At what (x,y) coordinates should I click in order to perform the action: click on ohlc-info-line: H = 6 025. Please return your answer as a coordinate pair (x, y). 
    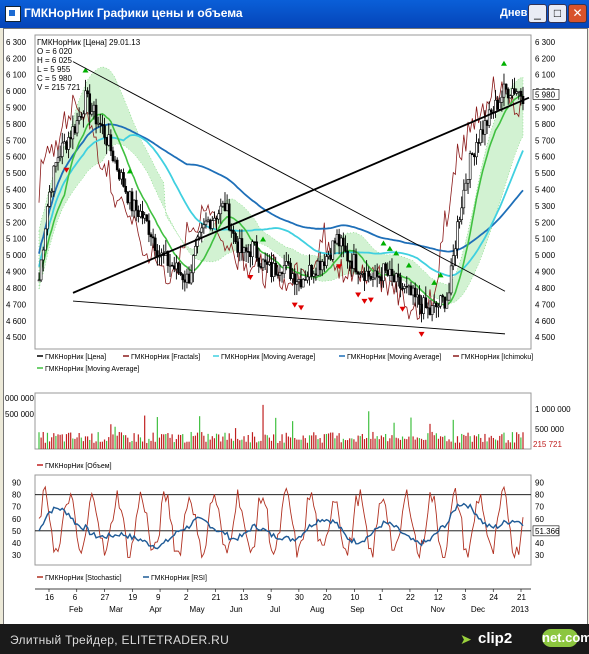
    Looking at the image, I should click on (54, 60).